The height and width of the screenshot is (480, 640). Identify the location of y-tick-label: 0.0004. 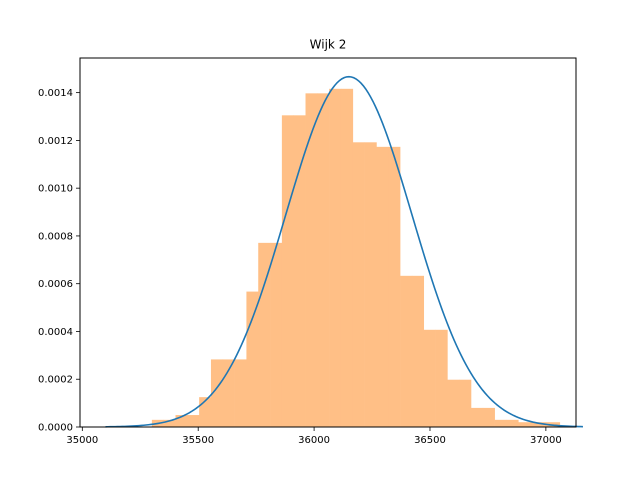
(55, 332).